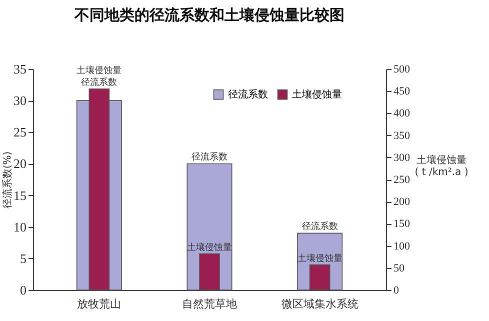 The height and width of the screenshot is (321, 489). What do you see at coordinates (20, 69) in the screenshot?
I see `y-tick-label: 35` at bounding box center [20, 69].